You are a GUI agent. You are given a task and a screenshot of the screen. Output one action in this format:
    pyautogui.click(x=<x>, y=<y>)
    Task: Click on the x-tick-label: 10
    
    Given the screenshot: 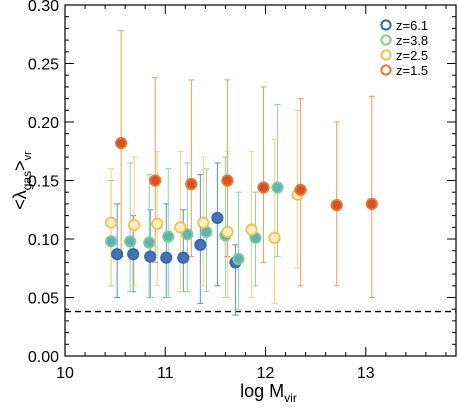 What is the action you would take?
    pyautogui.click(x=65, y=373)
    